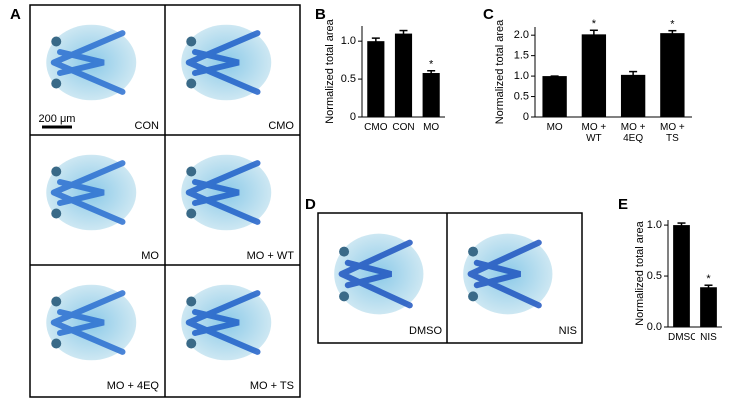 The image size is (730, 401). I want to click on panel-label: A, so click(15, 14).